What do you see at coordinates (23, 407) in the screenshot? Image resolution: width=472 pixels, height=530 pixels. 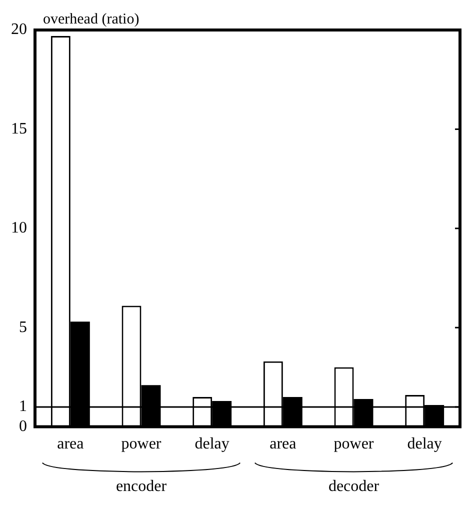 I see `y-tick-label: 1` at bounding box center [23, 407].